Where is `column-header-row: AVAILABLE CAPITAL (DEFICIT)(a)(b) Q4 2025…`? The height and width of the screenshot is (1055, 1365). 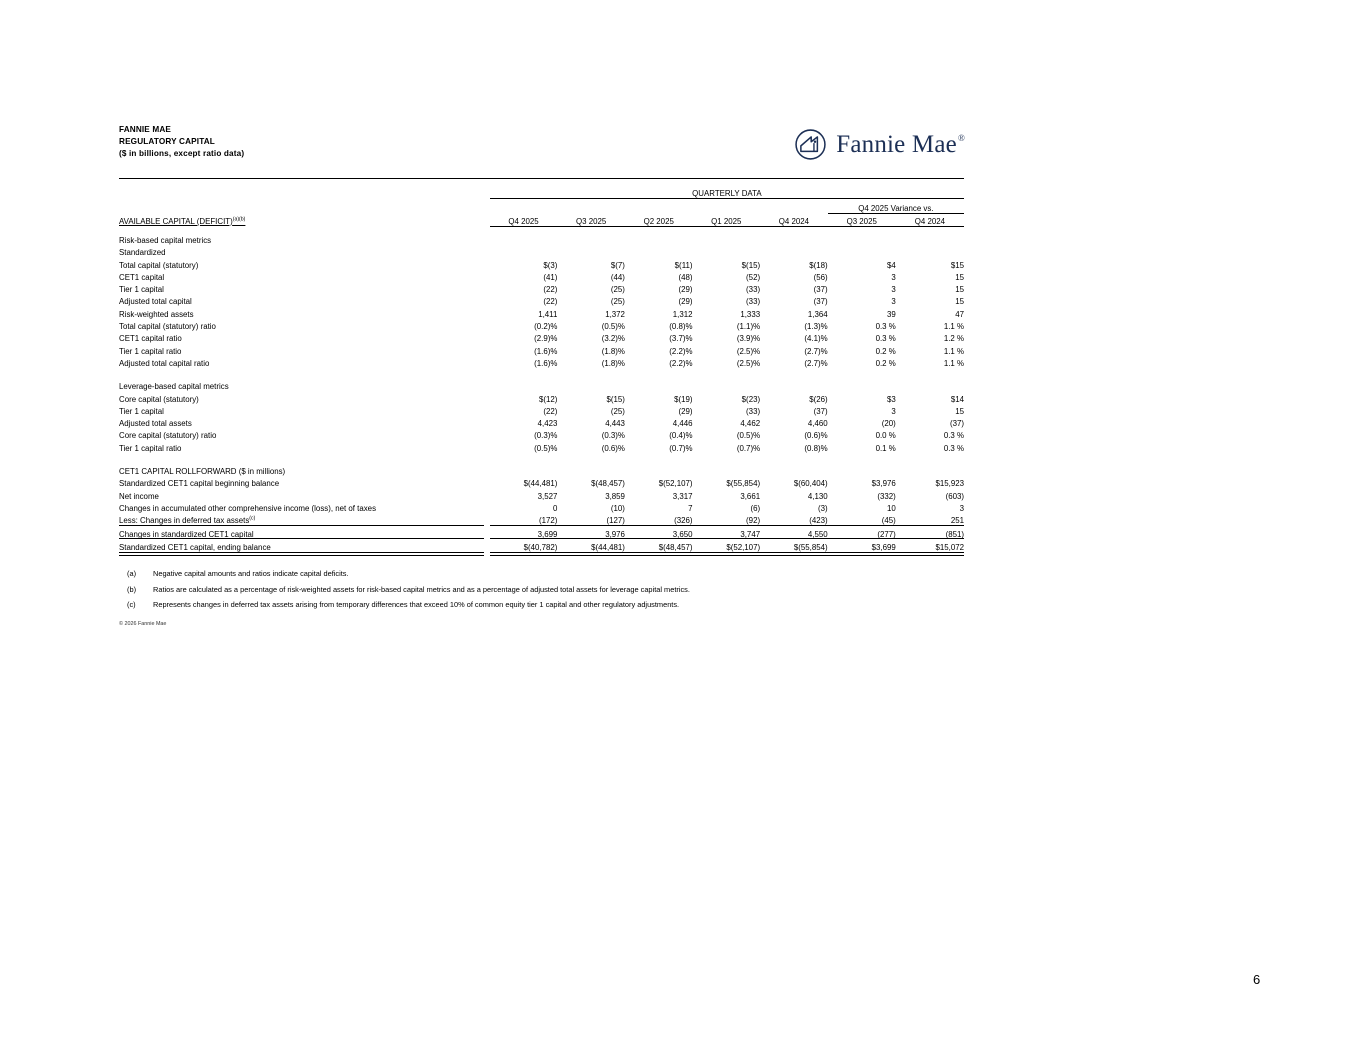
column-header-row: AVAILABLE CAPITAL (DEFICIT)(a)(b) Q4 2025… is located at coordinates (541, 219).